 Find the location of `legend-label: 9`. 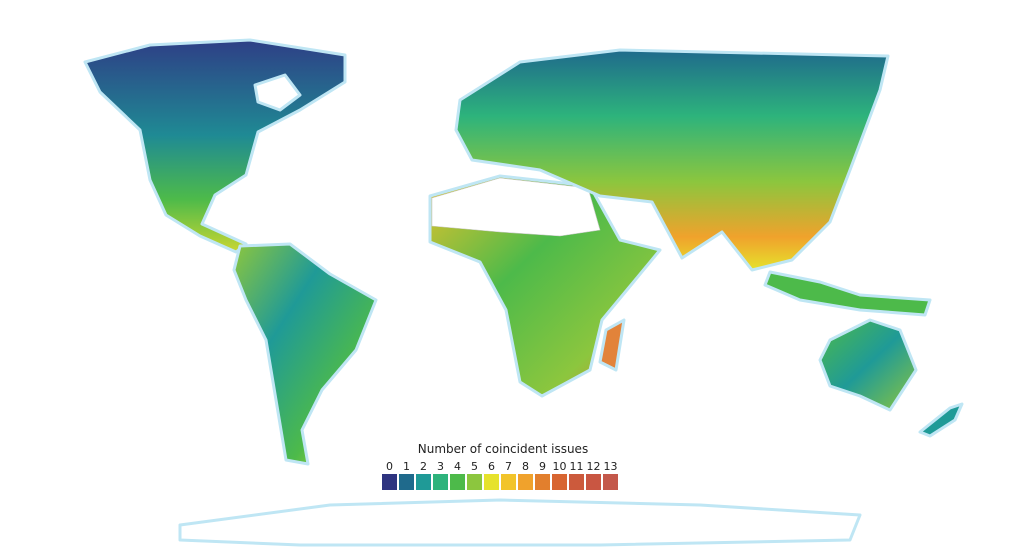

legend-label: 9 is located at coordinates (542, 466).